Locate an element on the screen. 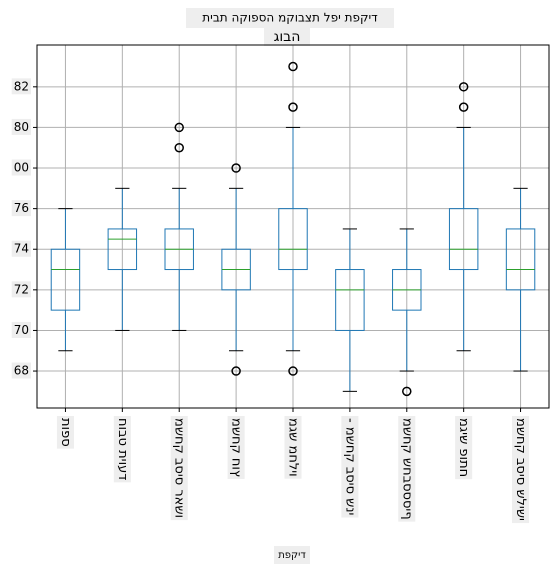 The image size is (559, 573). x-tick-label: ץוח קחשמ is located at coordinates (236, 447).